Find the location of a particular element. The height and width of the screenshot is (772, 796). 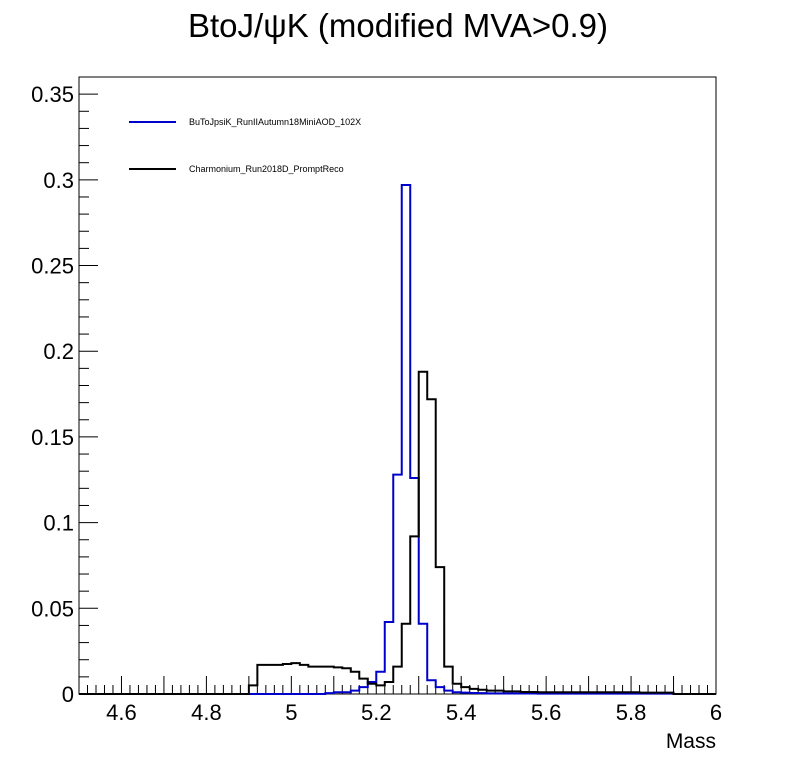

x-tick-label: 6 is located at coordinates (716, 712).